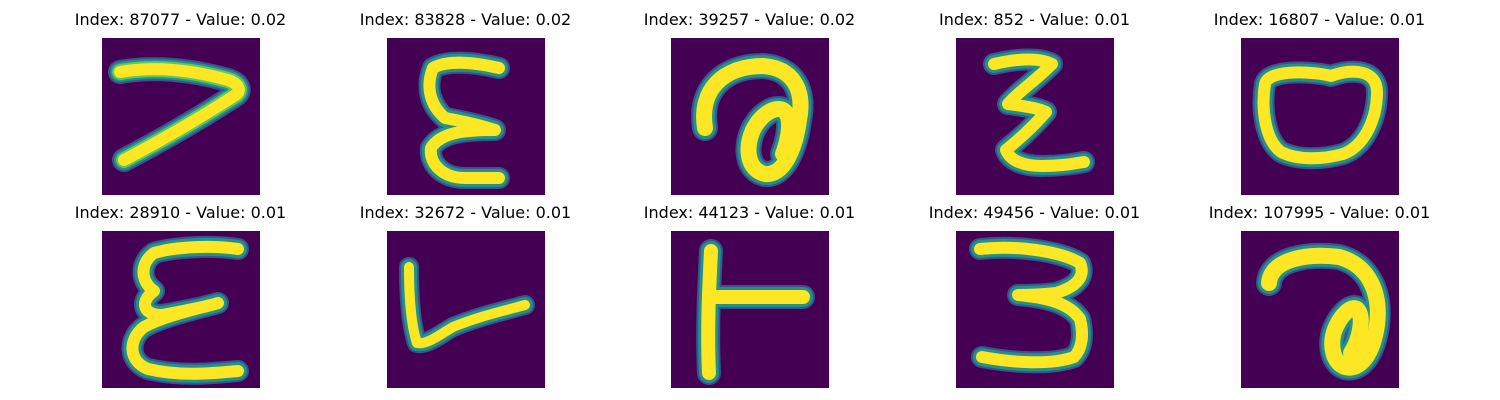 Image resolution: width=1500 pixels, height=400 pixels. I want to click on panel-title: Index: 107995 - Value: 0.01, so click(1319, 212).